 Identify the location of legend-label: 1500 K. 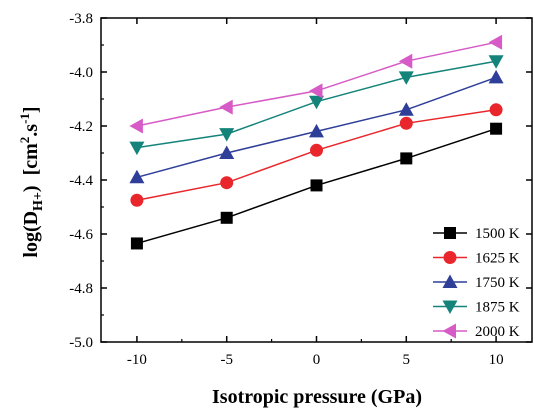
(497, 234).